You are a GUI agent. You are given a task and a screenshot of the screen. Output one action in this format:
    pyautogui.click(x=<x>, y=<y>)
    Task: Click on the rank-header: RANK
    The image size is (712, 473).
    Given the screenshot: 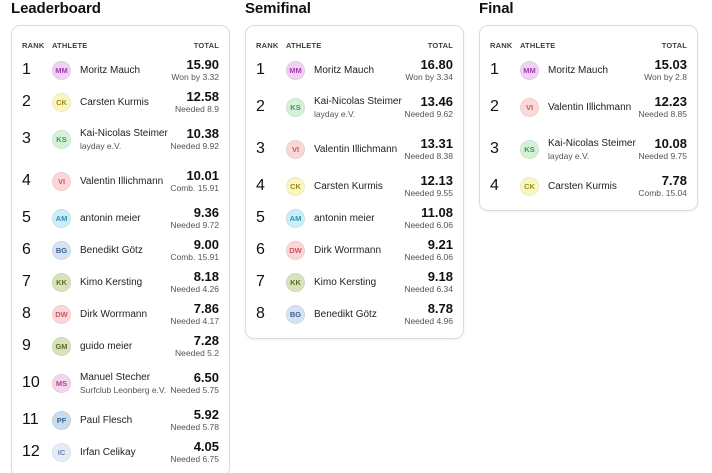 What is the action you would take?
    pyautogui.click(x=33, y=45)
    